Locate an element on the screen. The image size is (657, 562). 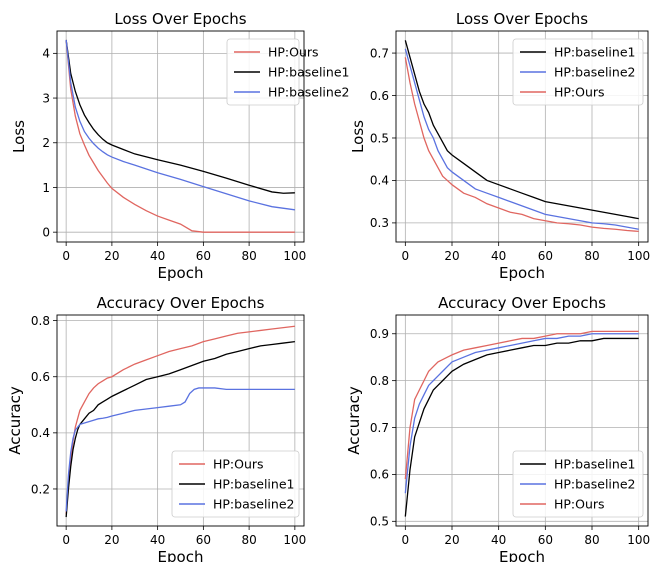
y-tick-label: 0.9 is located at coordinates (379, 334).